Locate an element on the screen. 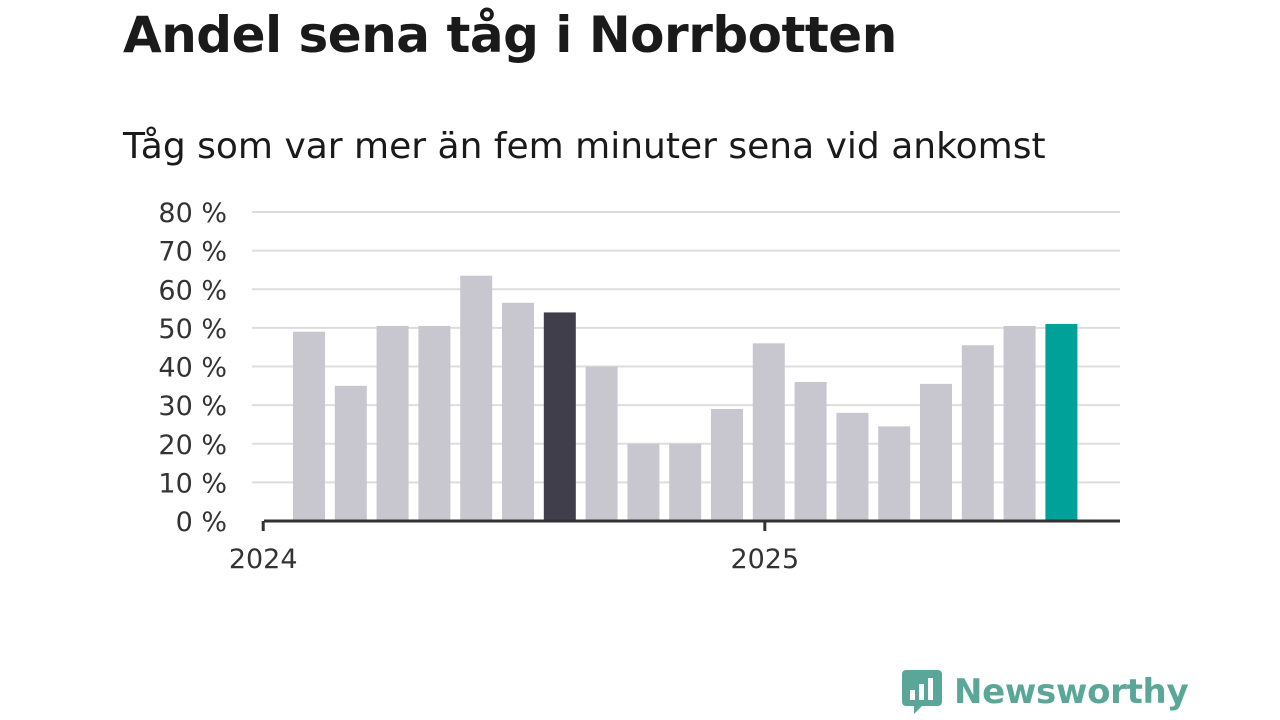 Image resolution: width=1280 pixels, height=720 pixels. y-tick-label: 70 % is located at coordinates (192, 252).